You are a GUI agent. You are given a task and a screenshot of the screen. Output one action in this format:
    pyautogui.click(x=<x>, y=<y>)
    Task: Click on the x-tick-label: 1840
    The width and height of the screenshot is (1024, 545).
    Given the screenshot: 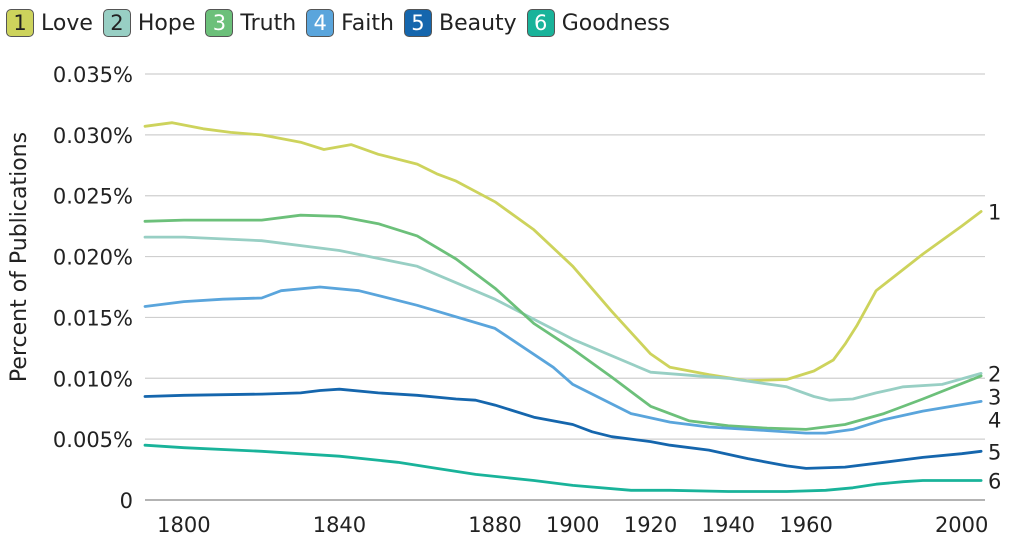 What is the action you would take?
    pyautogui.click(x=339, y=525)
    